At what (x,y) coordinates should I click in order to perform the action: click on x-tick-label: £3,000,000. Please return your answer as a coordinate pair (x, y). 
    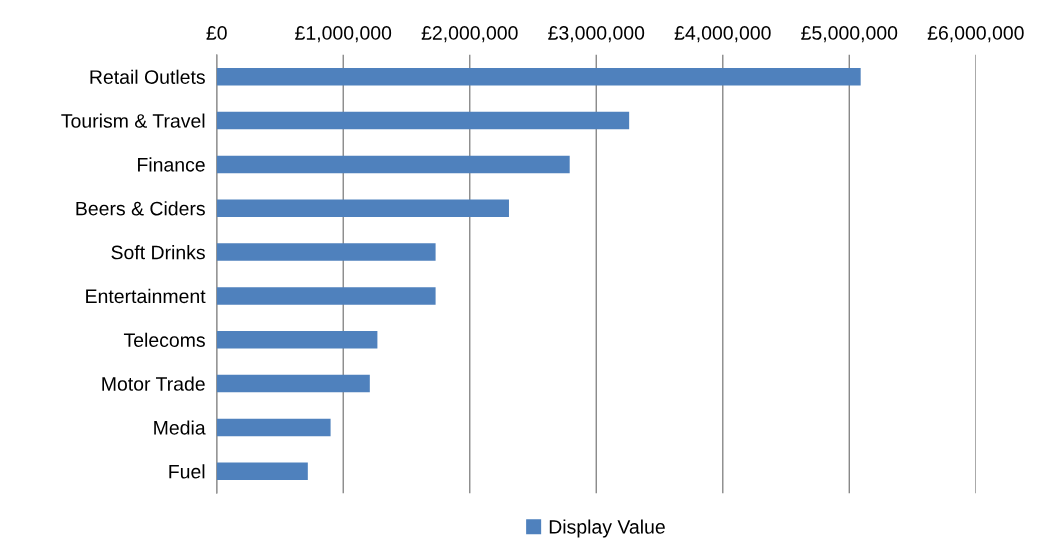
    Looking at the image, I should click on (596, 34).